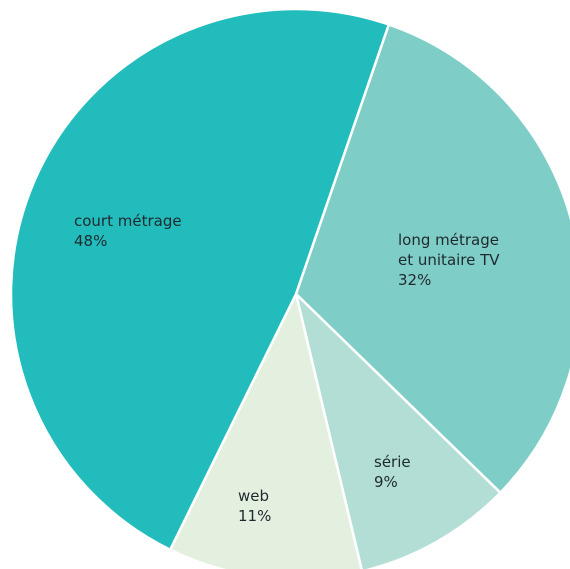  Describe the element at coordinates (392, 462) in the screenshot. I see `slice-category-label: série` at that location.